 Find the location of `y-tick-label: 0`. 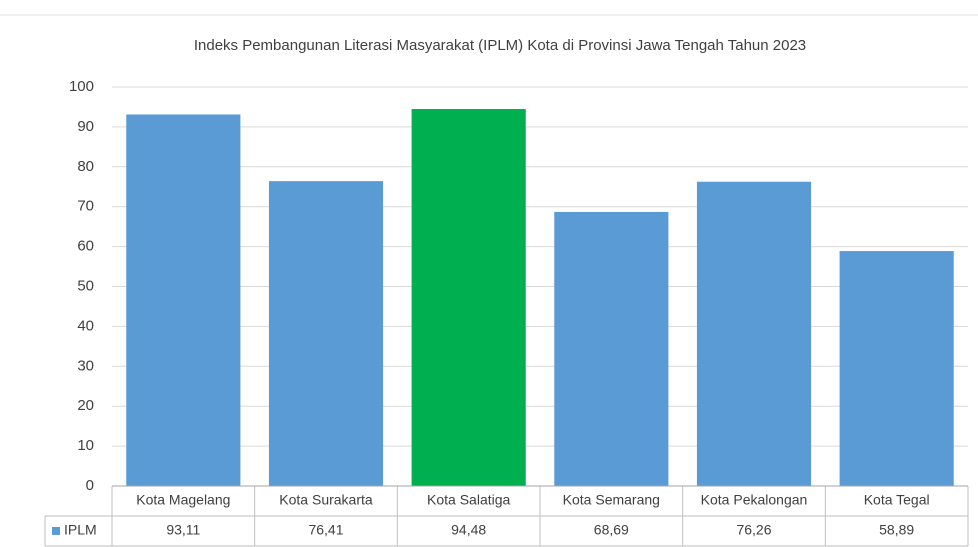

y-tick-label: 0 is located at coordinates (90, 485).